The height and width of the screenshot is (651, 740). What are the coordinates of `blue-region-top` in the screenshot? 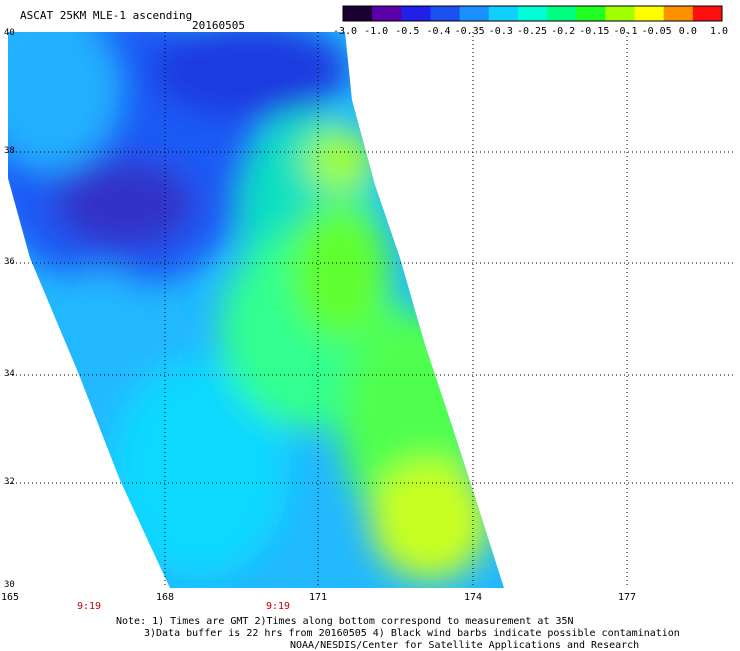 It's located at (250, 75).